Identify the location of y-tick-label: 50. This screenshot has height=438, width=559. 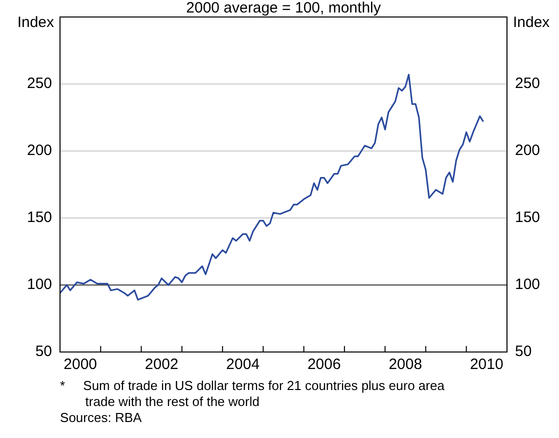
(43, 351).